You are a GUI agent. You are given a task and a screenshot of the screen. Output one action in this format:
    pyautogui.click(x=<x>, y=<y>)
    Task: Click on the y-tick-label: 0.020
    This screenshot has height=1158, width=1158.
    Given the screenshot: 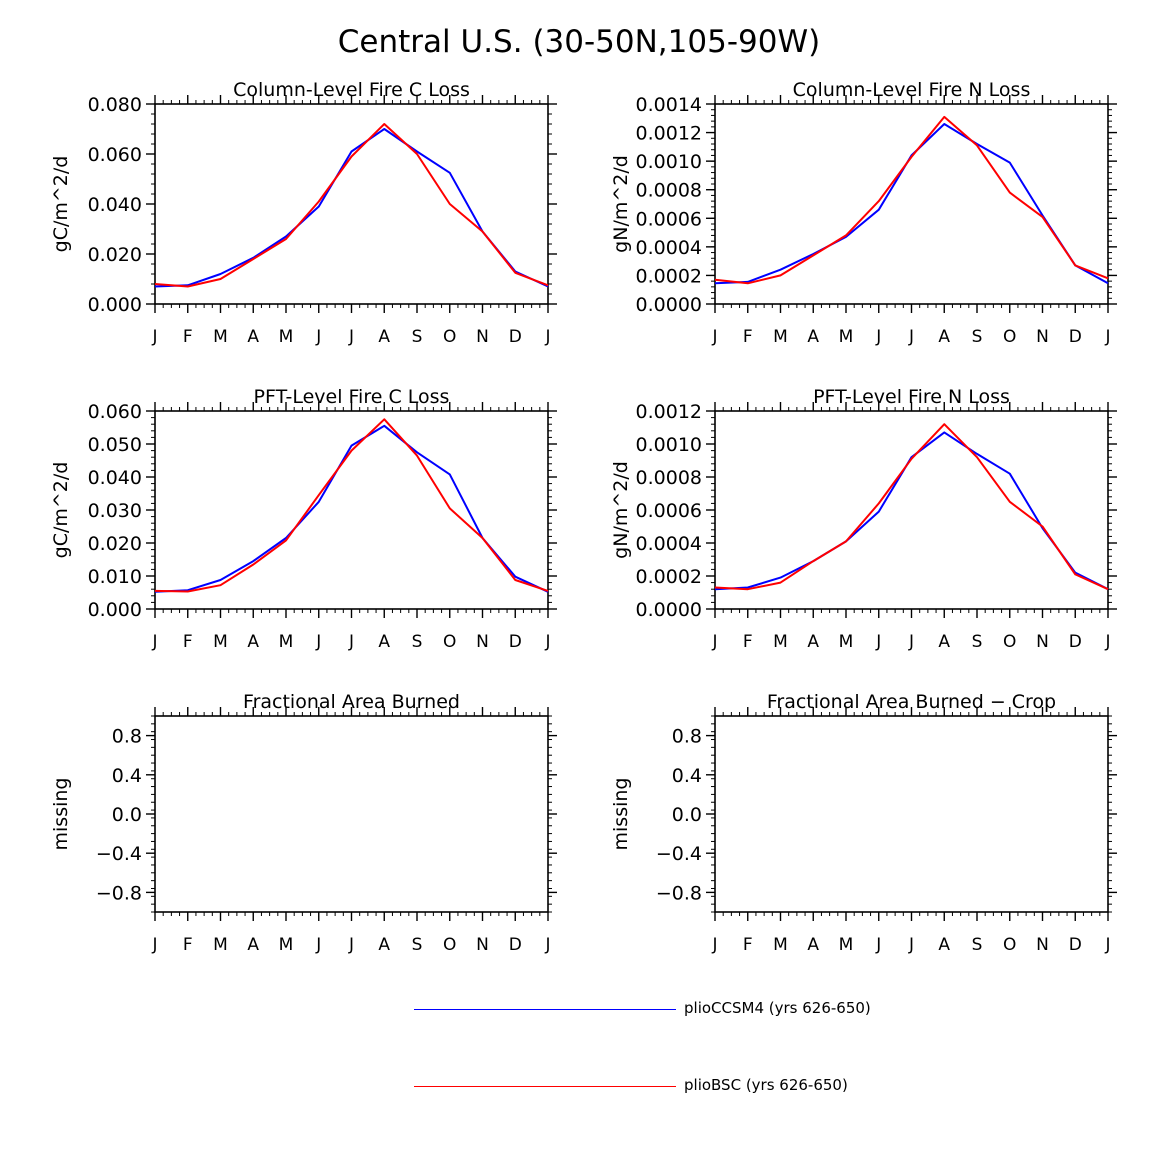 What is the action you would take?
    pyautogui.click(x=115, y=255)
    